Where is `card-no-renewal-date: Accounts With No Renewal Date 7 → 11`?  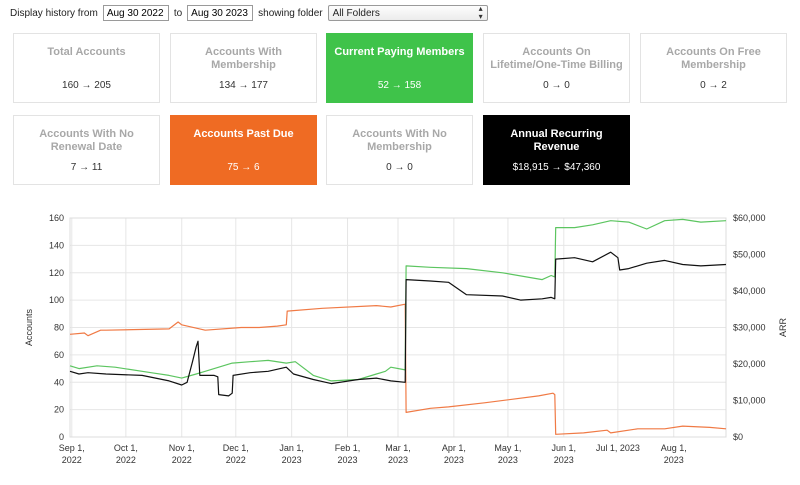
card-no-renewal-date: Accounts With No Renewal Date 7 → 11 is located at coordinates (86, 150).